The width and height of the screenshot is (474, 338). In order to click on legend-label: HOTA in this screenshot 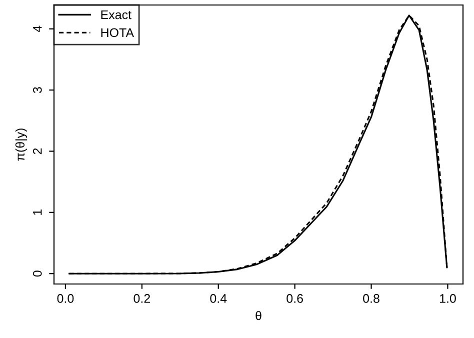, I will do `click(117, 33)`.